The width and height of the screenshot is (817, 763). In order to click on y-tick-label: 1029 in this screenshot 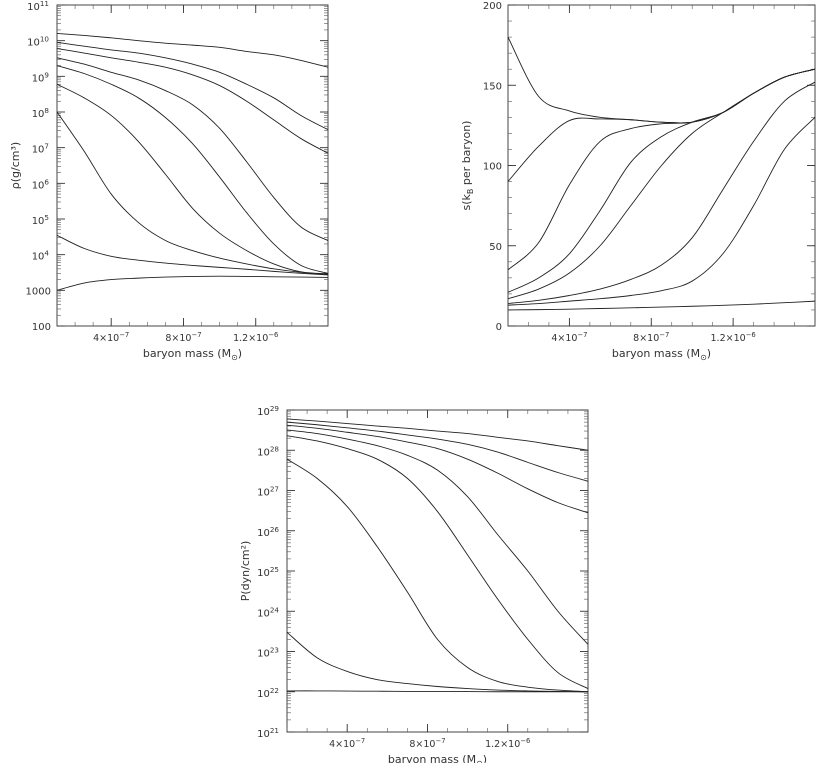, I will do `click(268, 411)`.